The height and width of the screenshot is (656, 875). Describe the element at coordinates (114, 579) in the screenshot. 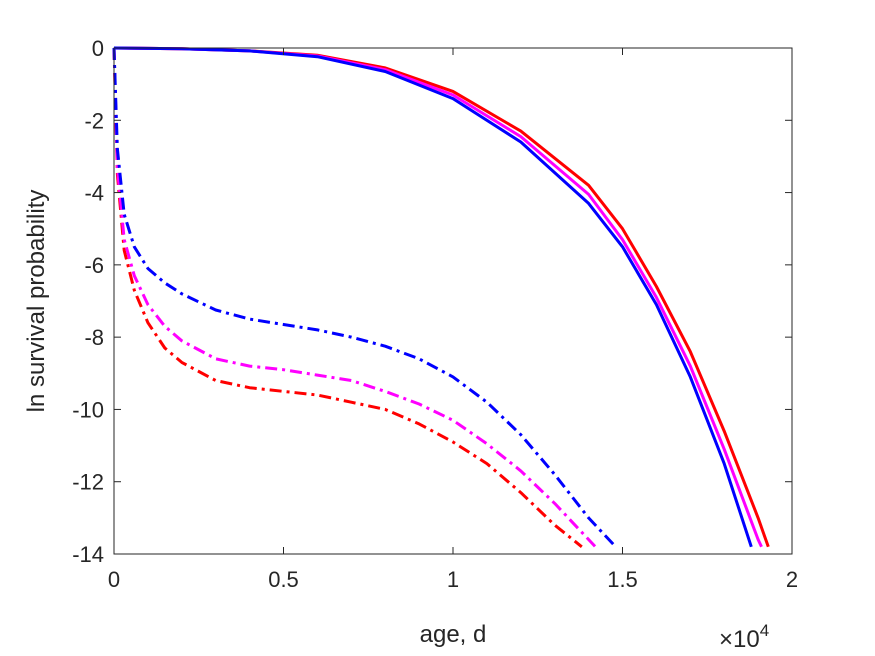

I see `x-tick-label: 0` at that location.